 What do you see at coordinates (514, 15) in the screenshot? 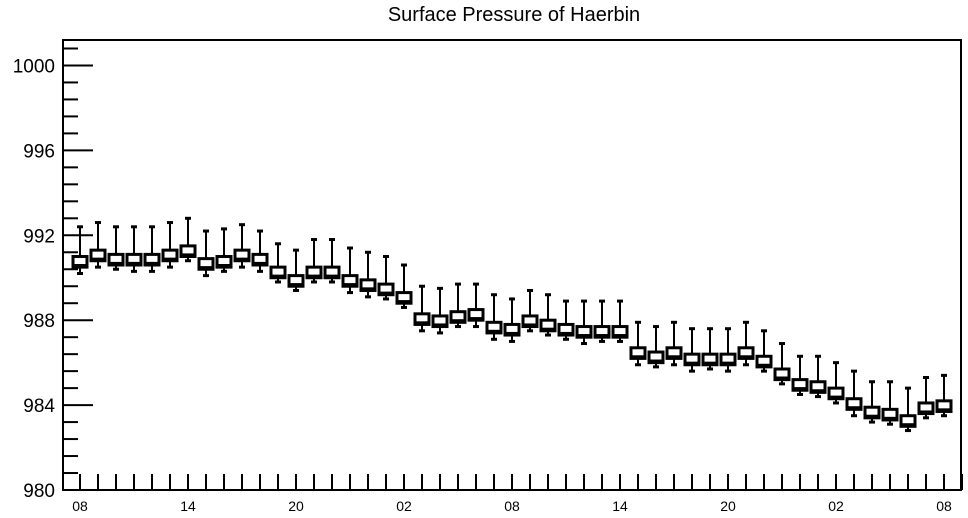
I see `chart-title: Surface Pressure of Haerbin` at bounding box center [514, 15].